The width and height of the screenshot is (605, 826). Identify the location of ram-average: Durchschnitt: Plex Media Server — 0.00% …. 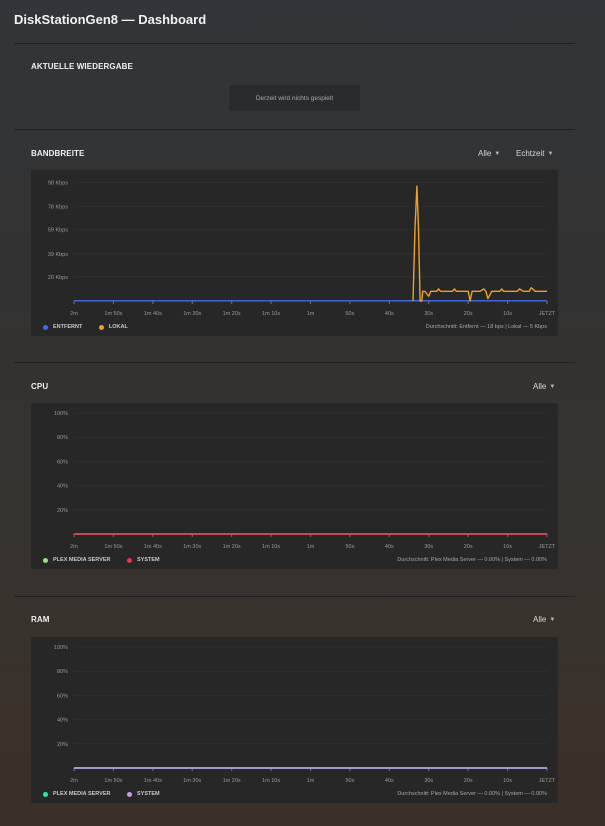
(472, 794).